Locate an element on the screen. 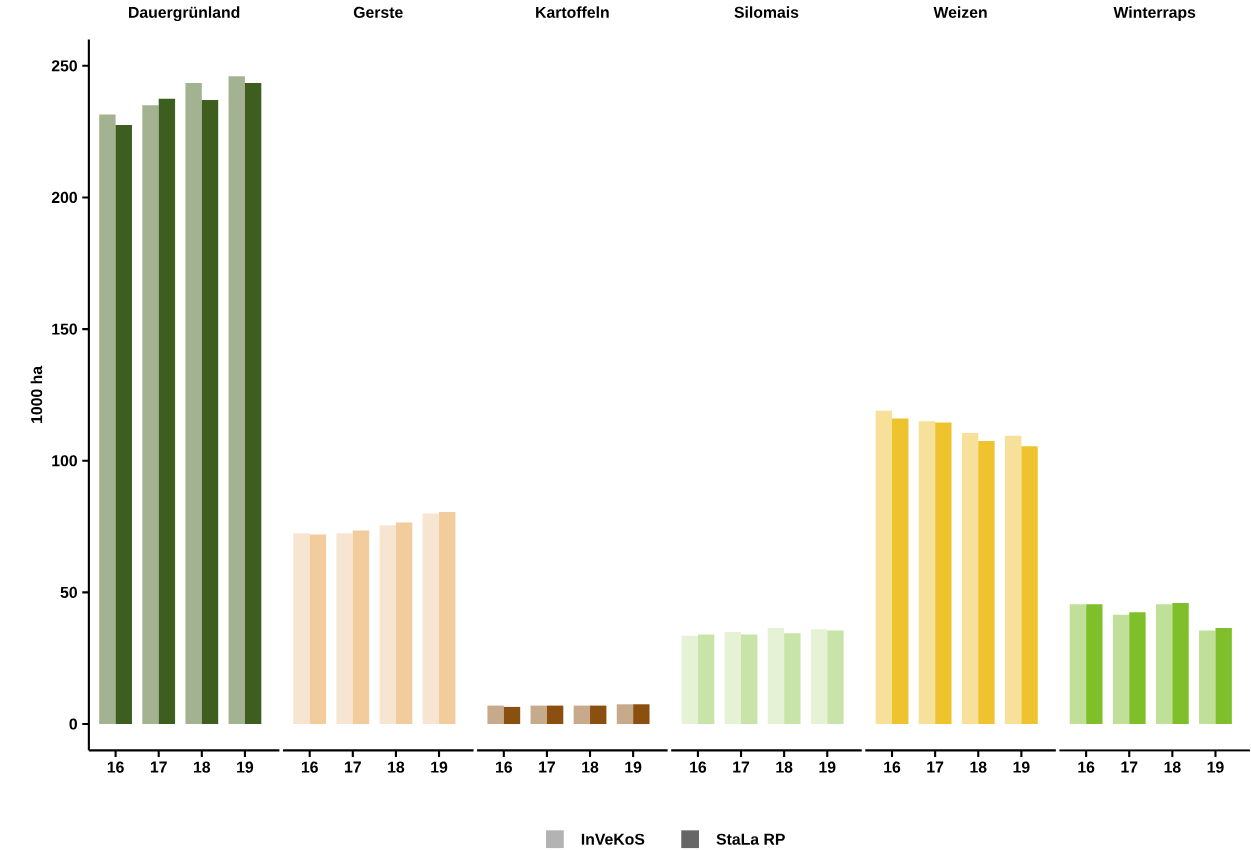  chart-title: Weizen is located at coordinates (960, 12).